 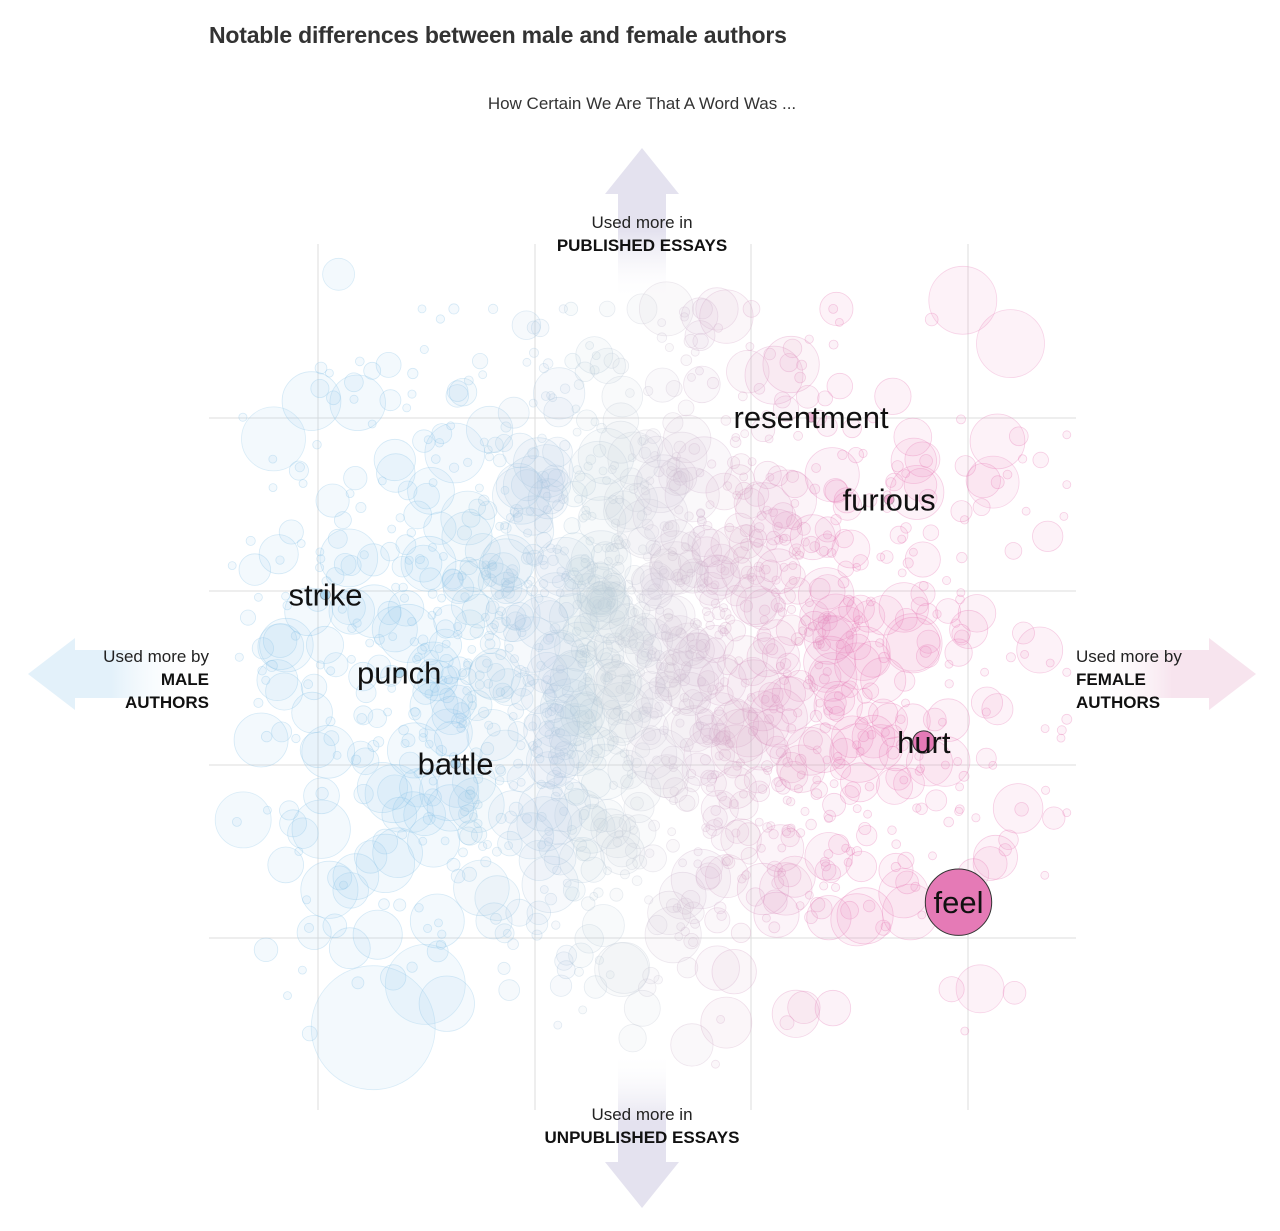 I want to click on word-point-resentment, so click(x=811, y=417).